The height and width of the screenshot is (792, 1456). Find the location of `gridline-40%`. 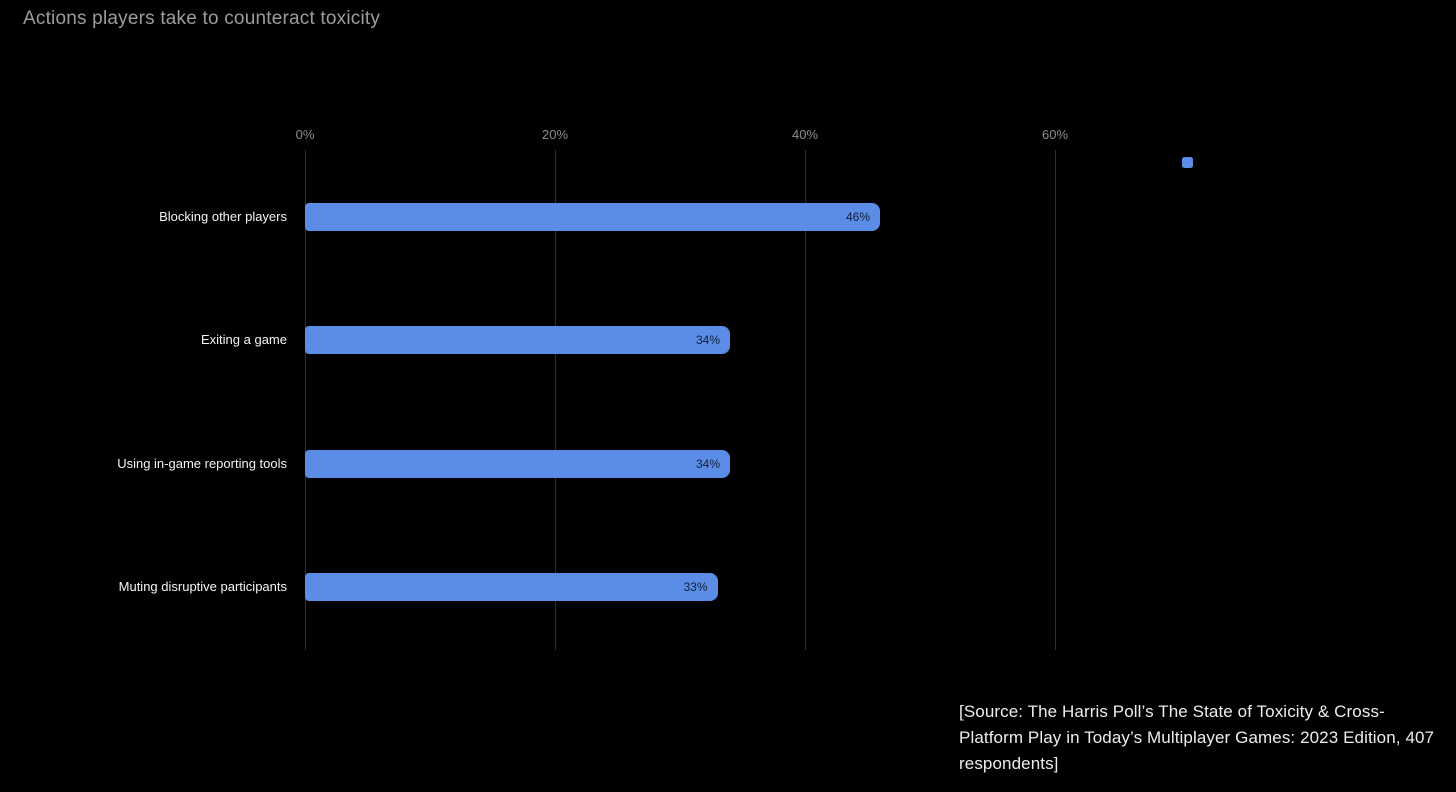

gridline-40% is located at coordinates (805, 400).